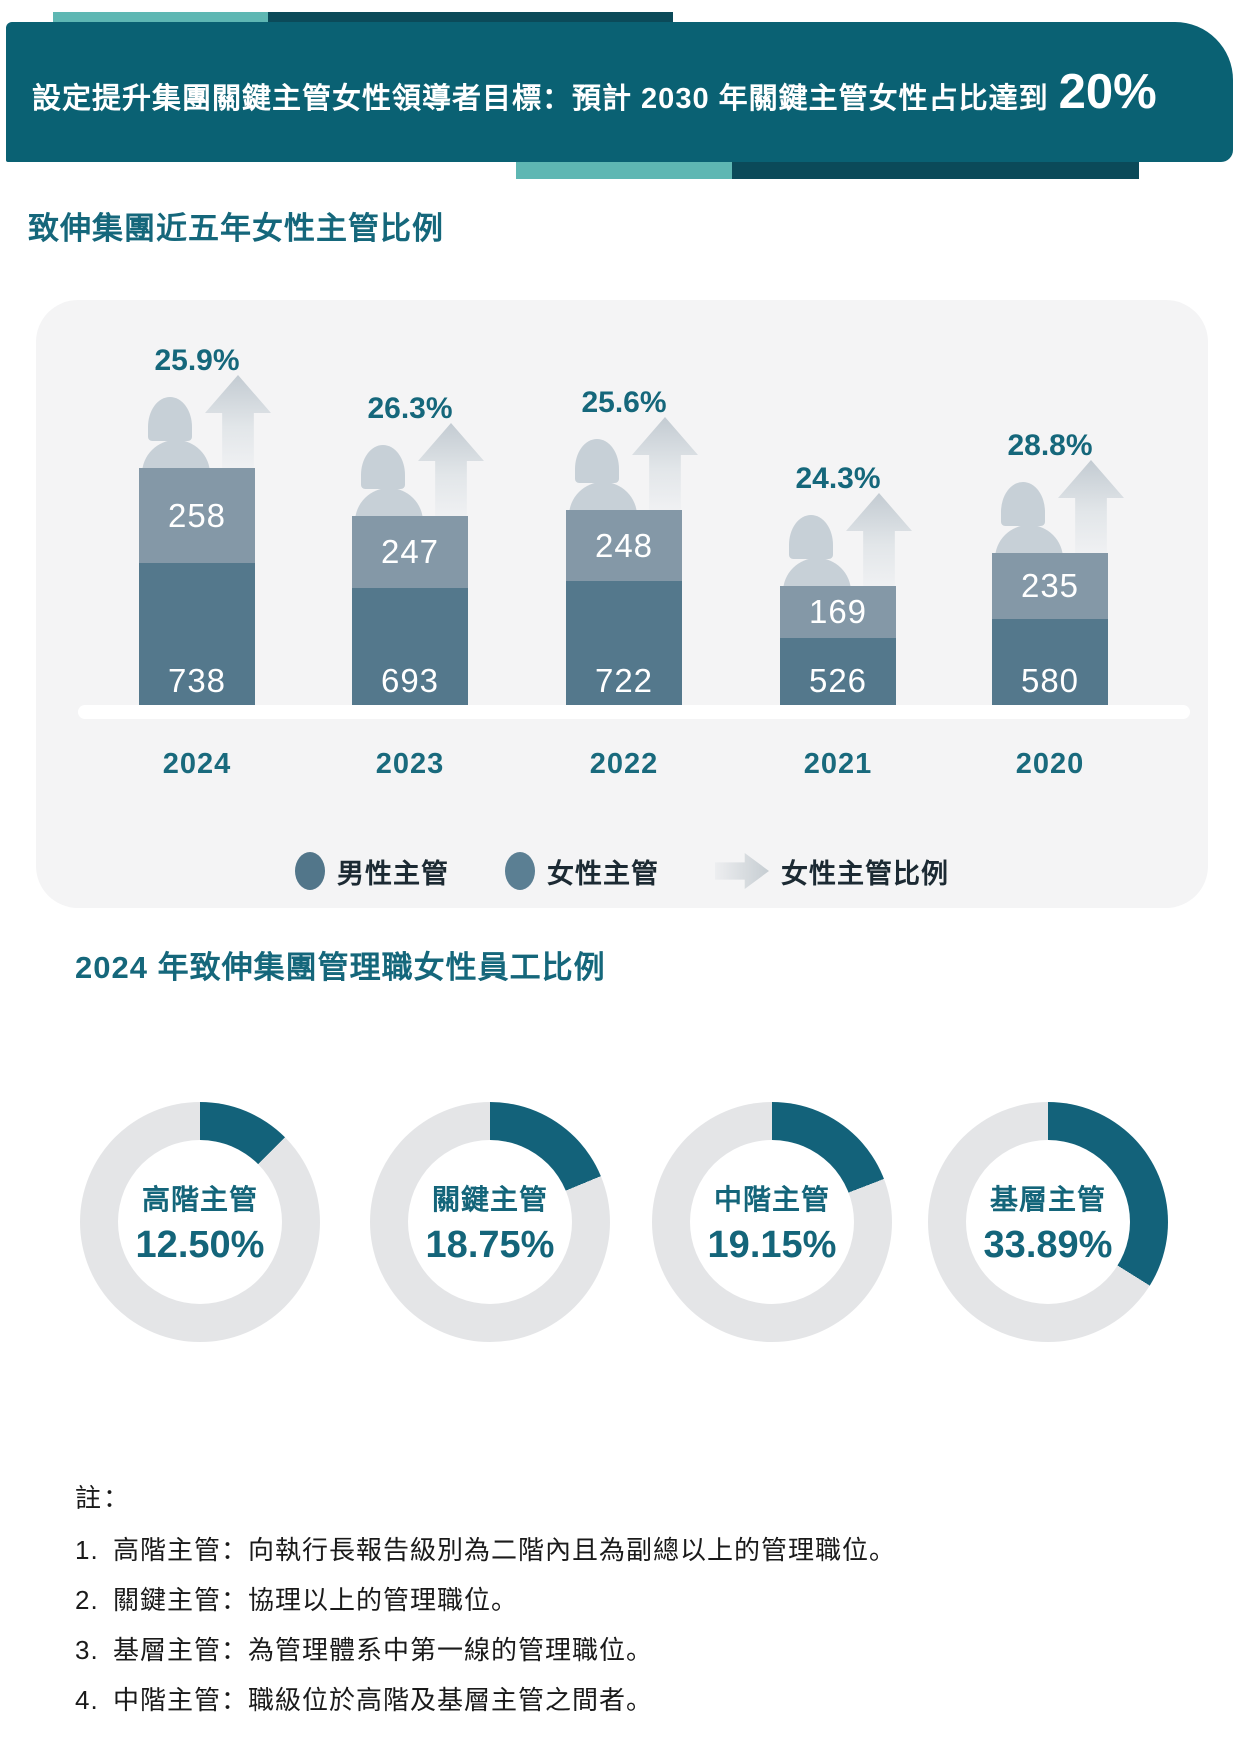 The height and width of the screenshot is (1750, 1243). I want to click on donut-value: 12.50%, so click(200, 1244).